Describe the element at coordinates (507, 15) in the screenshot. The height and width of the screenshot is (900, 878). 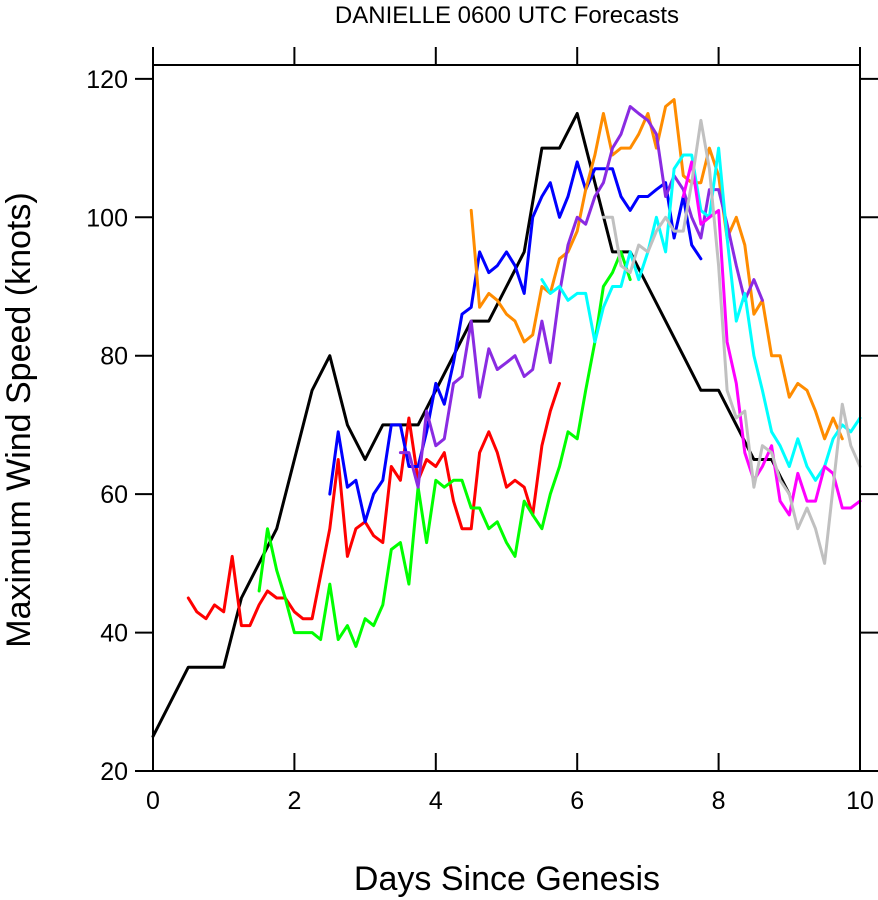
I see `chart-title: DANIELLE 0600 UTC Forecasts` at that location.